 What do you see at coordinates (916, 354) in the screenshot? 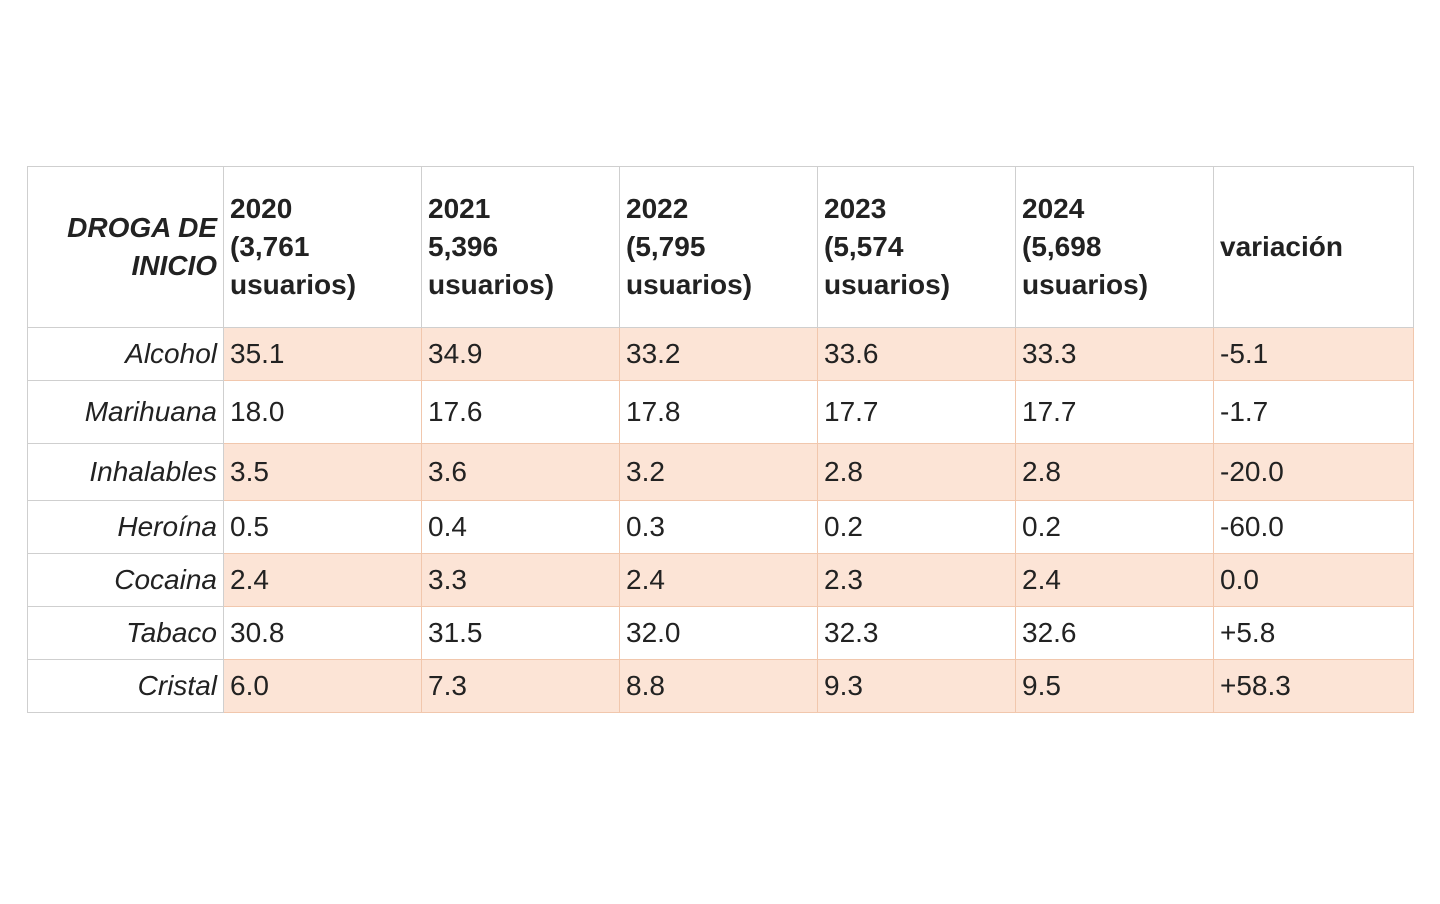
I see `table-cell: 33.6` at bounding box center [916, 354].